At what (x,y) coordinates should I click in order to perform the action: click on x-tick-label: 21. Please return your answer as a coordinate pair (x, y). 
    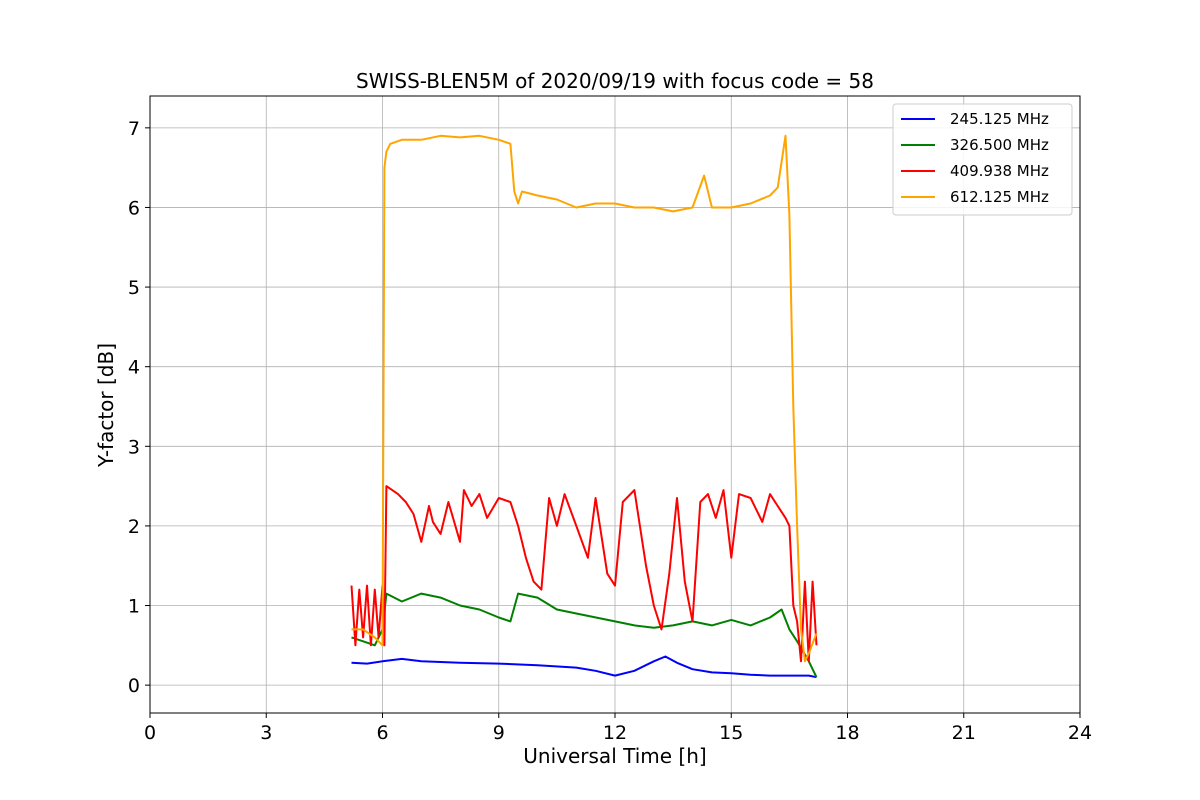
    Looking at the image, I should click on (964, 733).